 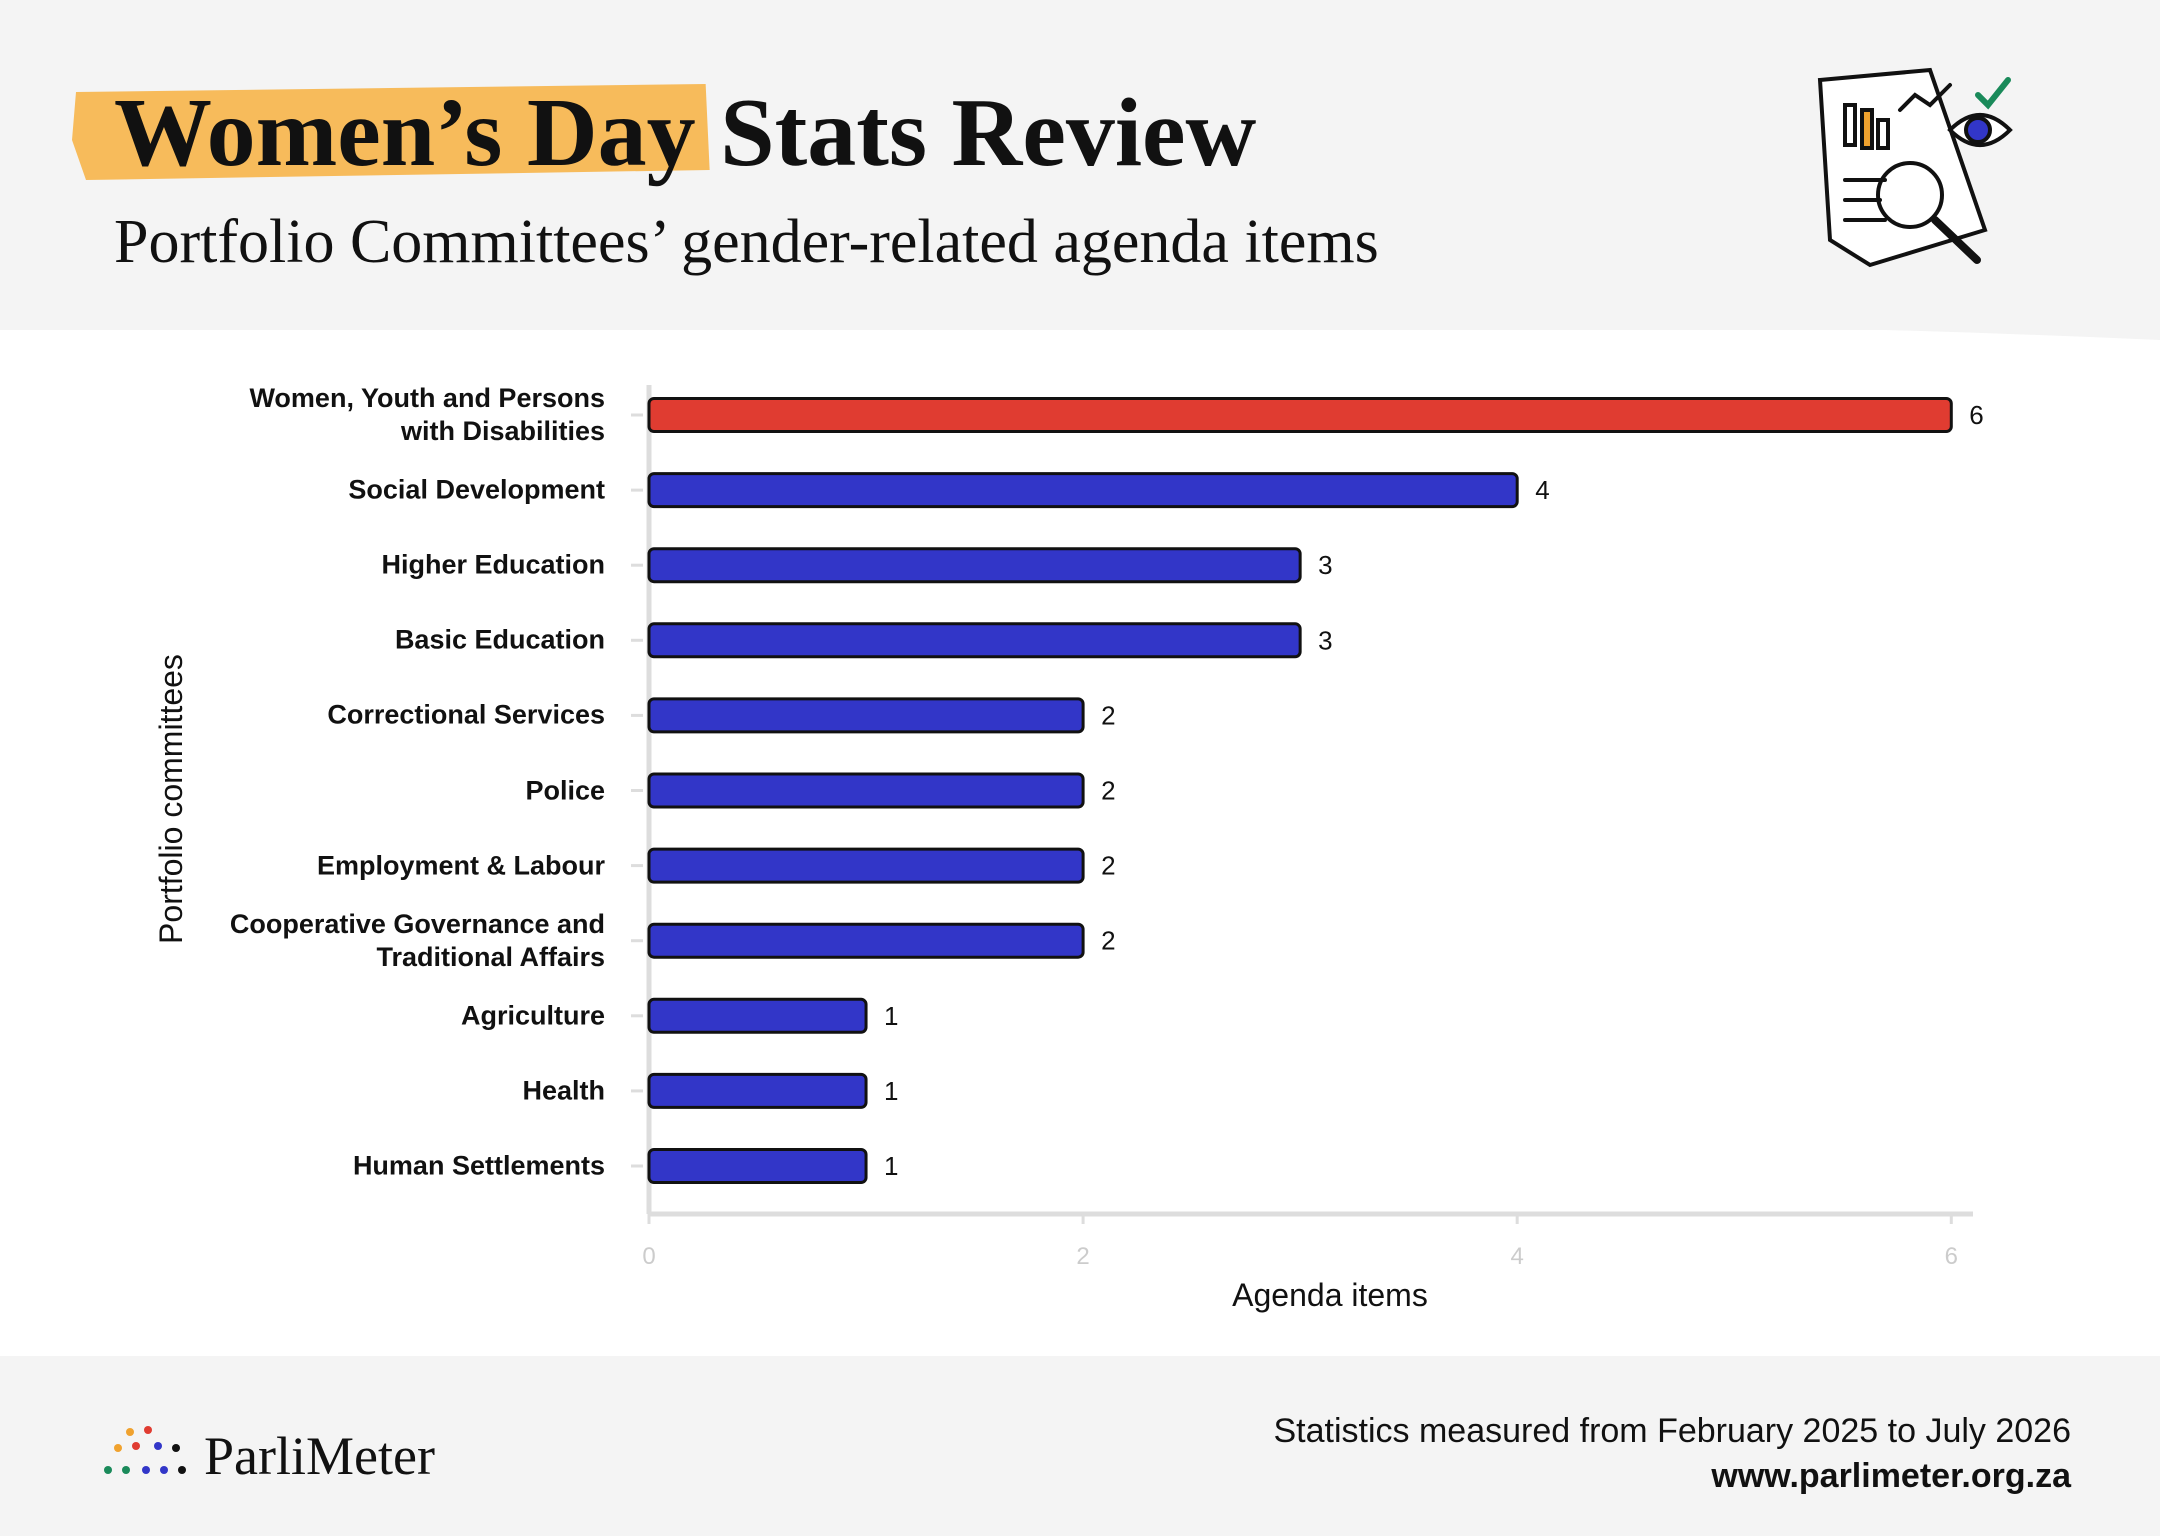 I want to click on chart-title: Women’s Day Stats Review, so click(x=685, y=133).